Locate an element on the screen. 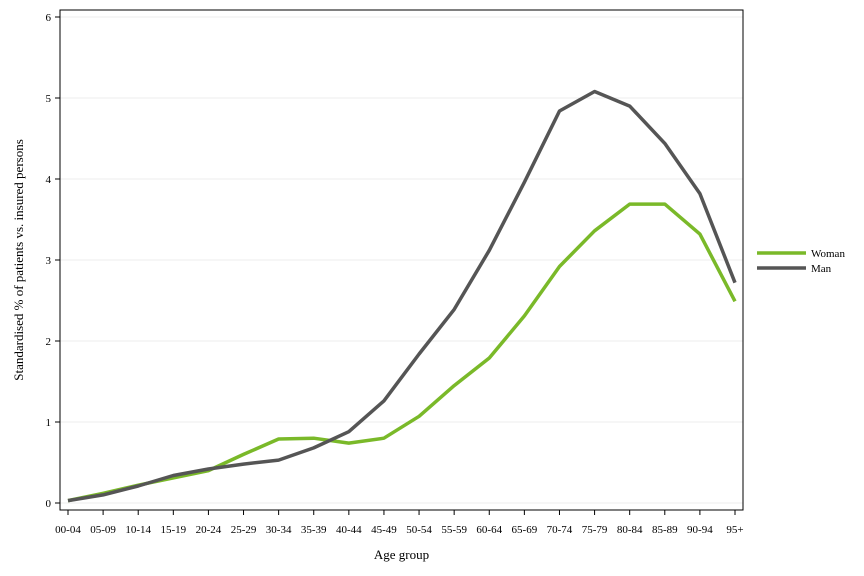  y-tick-label: 1 is located at coordinates (49, 423).